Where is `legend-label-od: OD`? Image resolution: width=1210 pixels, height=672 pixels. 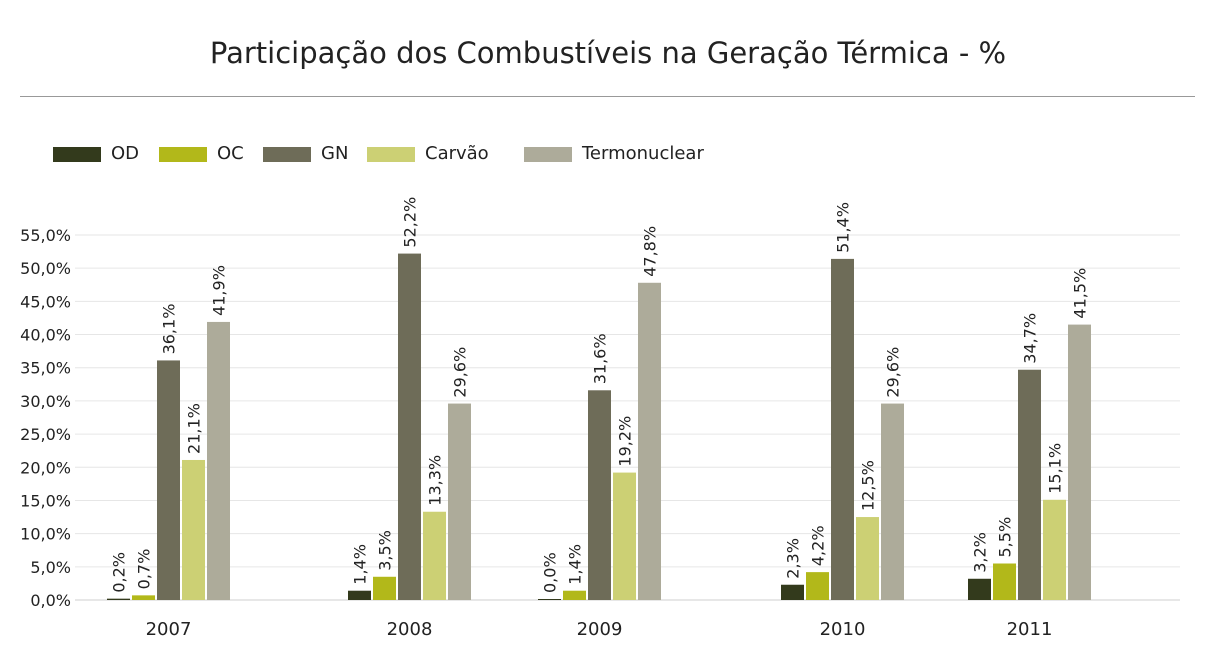
legend-label-od: OD is located at coordinates (125, 153).